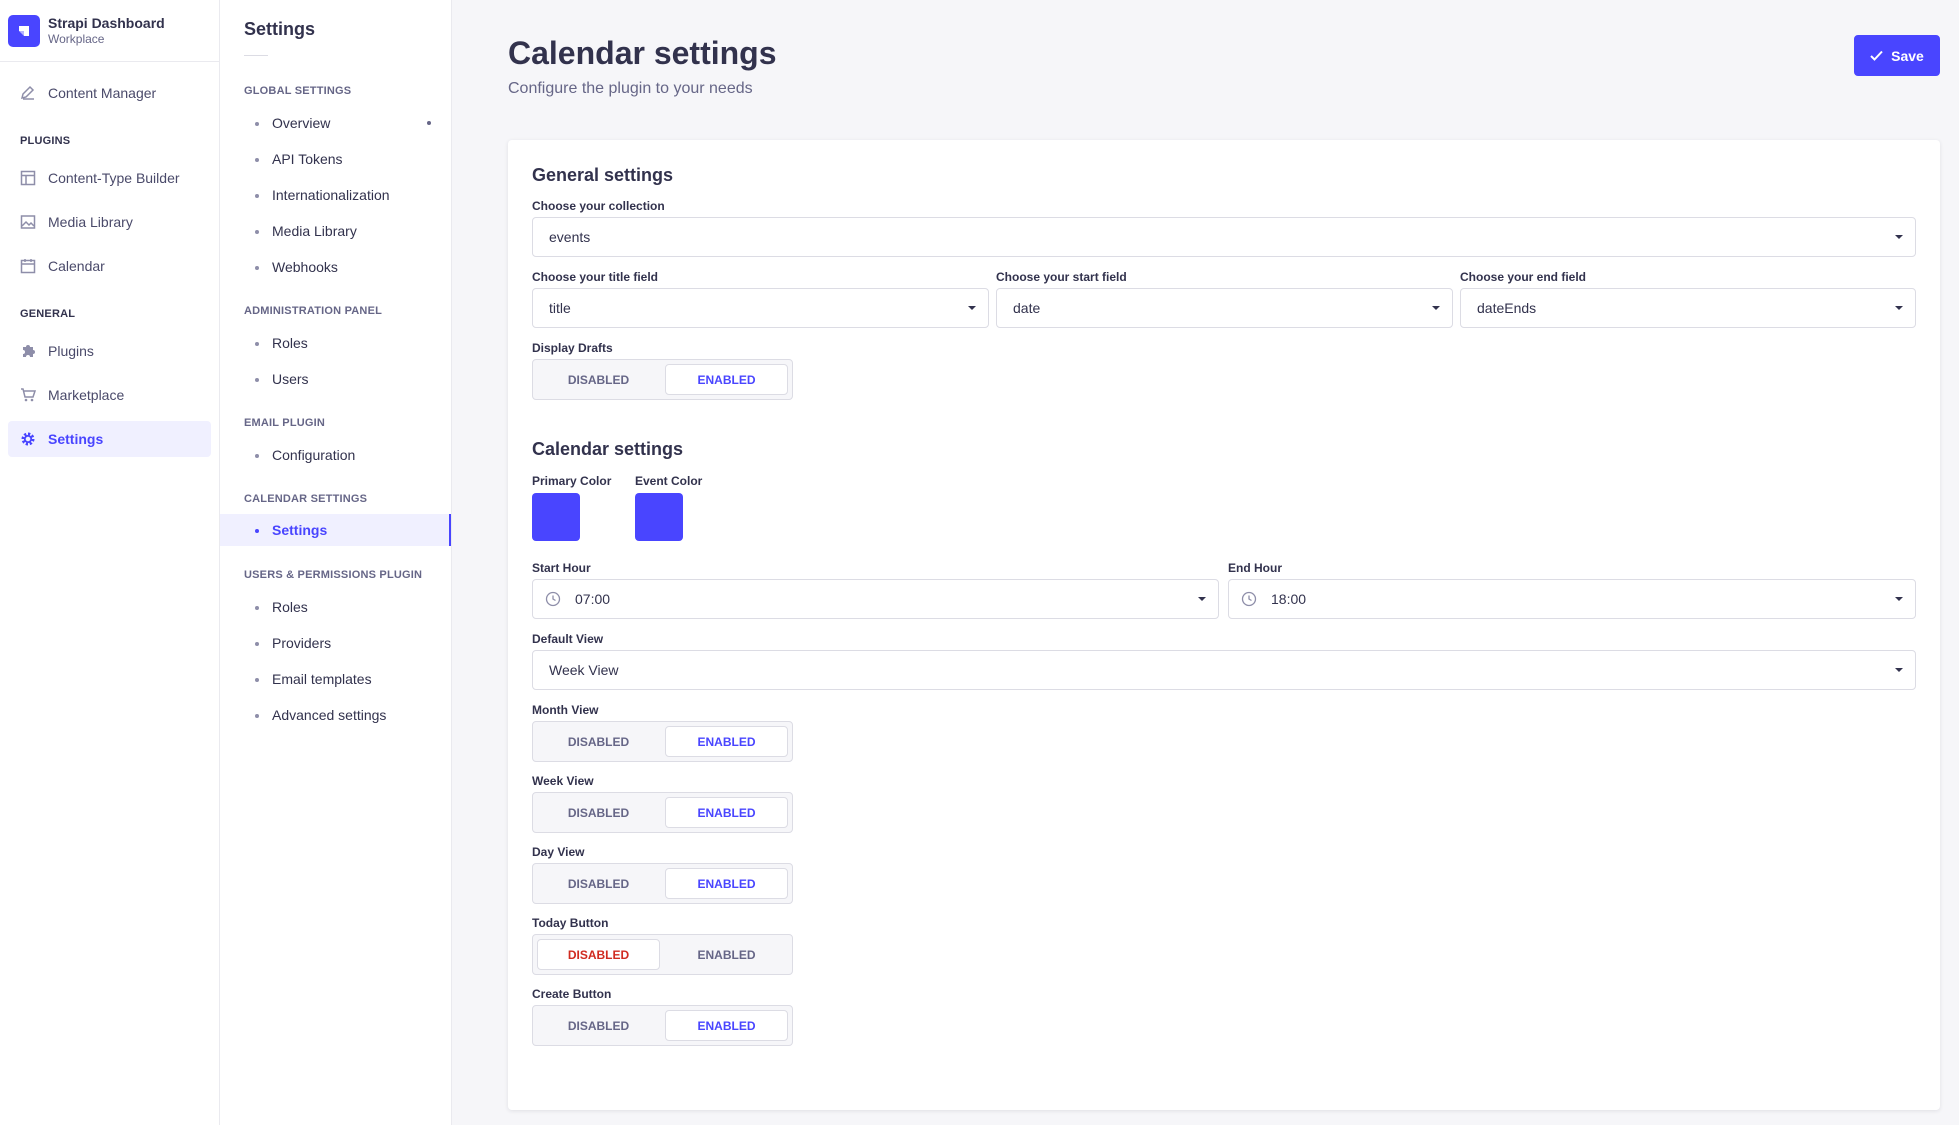 The height and width of the screenshot is (1125, 1959). What do you see at coordinates (331, 195) in the screenshot?
I see `subnav-item-label: Internationalization` at bounding box center [331, 195].